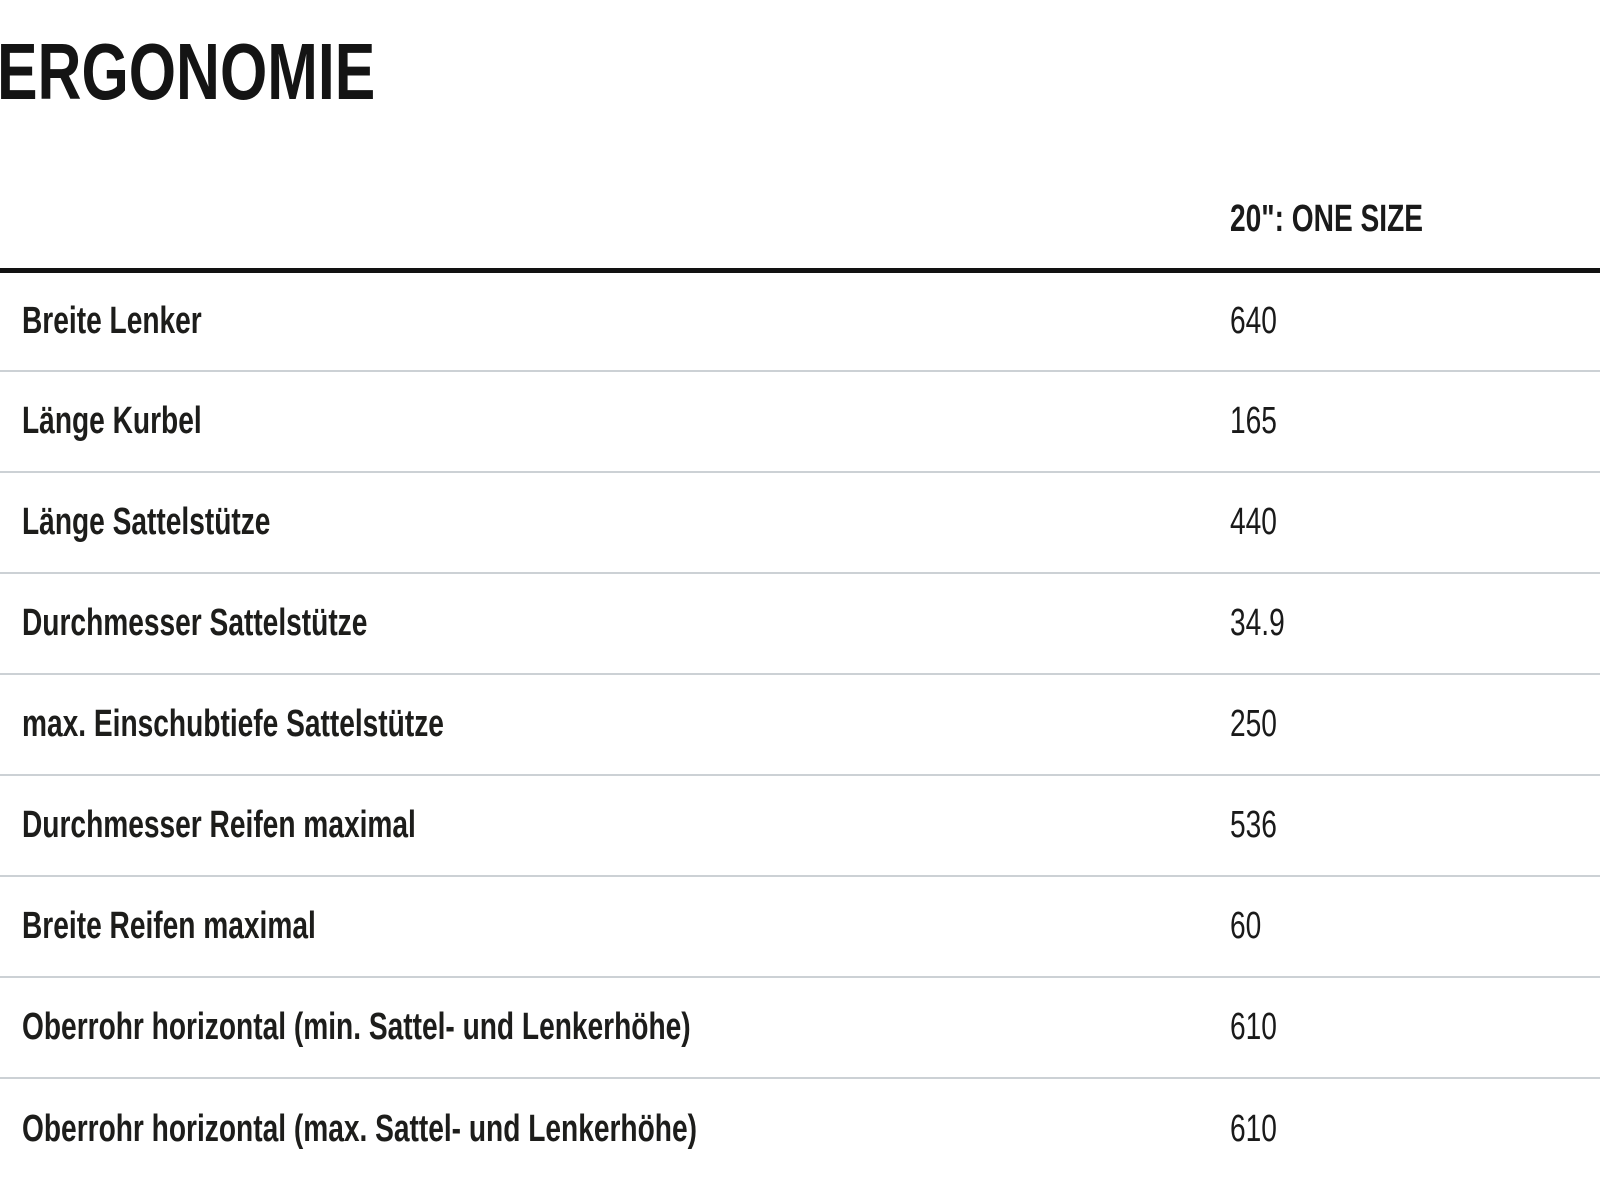 The image size is (1600, 1200). I want to click on table-row: Länge Sattelstütze 440, so click(800, 523).